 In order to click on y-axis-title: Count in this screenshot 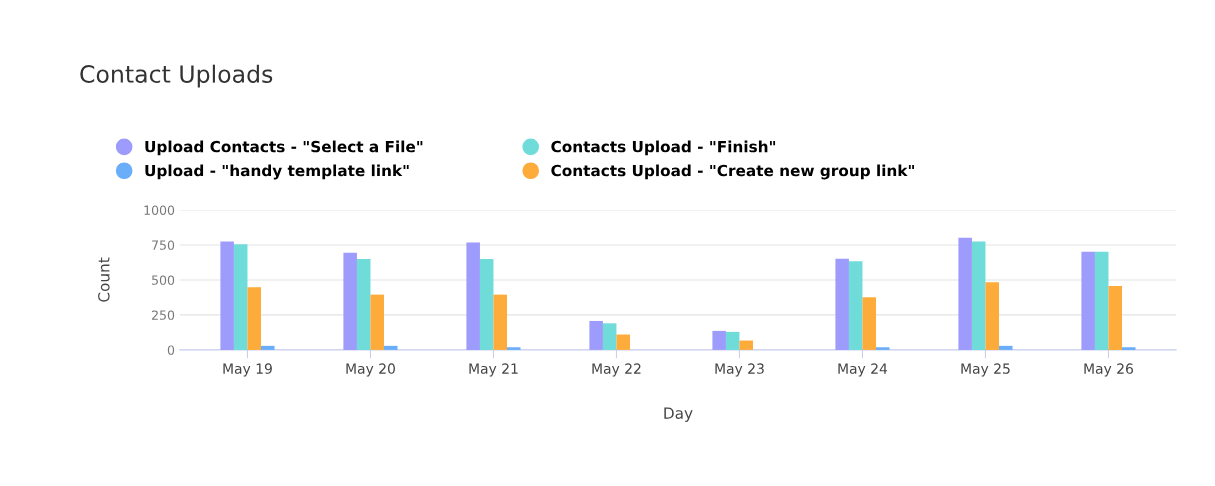, I will do `click(104, 279)`.